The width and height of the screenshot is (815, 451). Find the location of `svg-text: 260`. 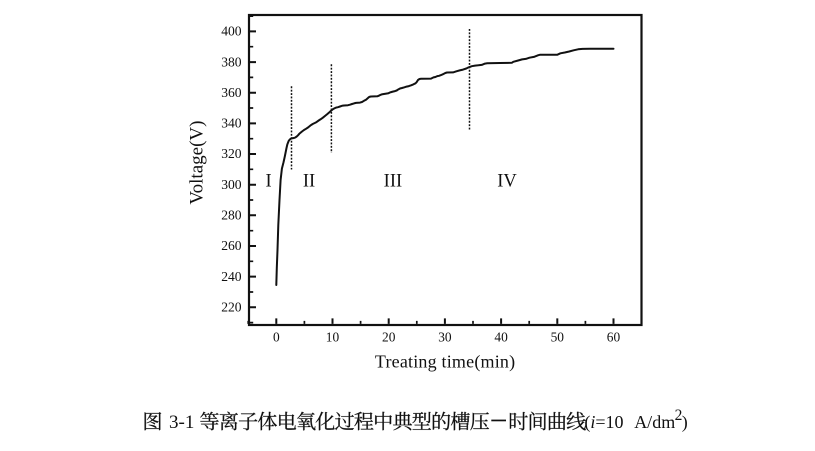

svg-text: 260 is located at coordinates (231, 245).